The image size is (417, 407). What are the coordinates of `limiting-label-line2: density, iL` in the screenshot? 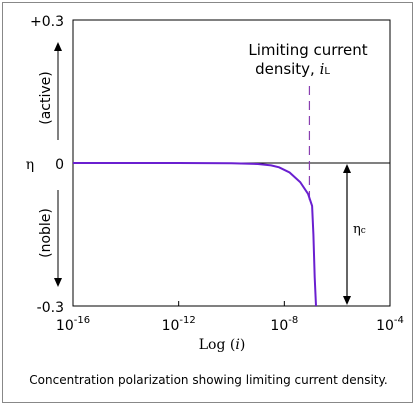 It's located at (292, 69).